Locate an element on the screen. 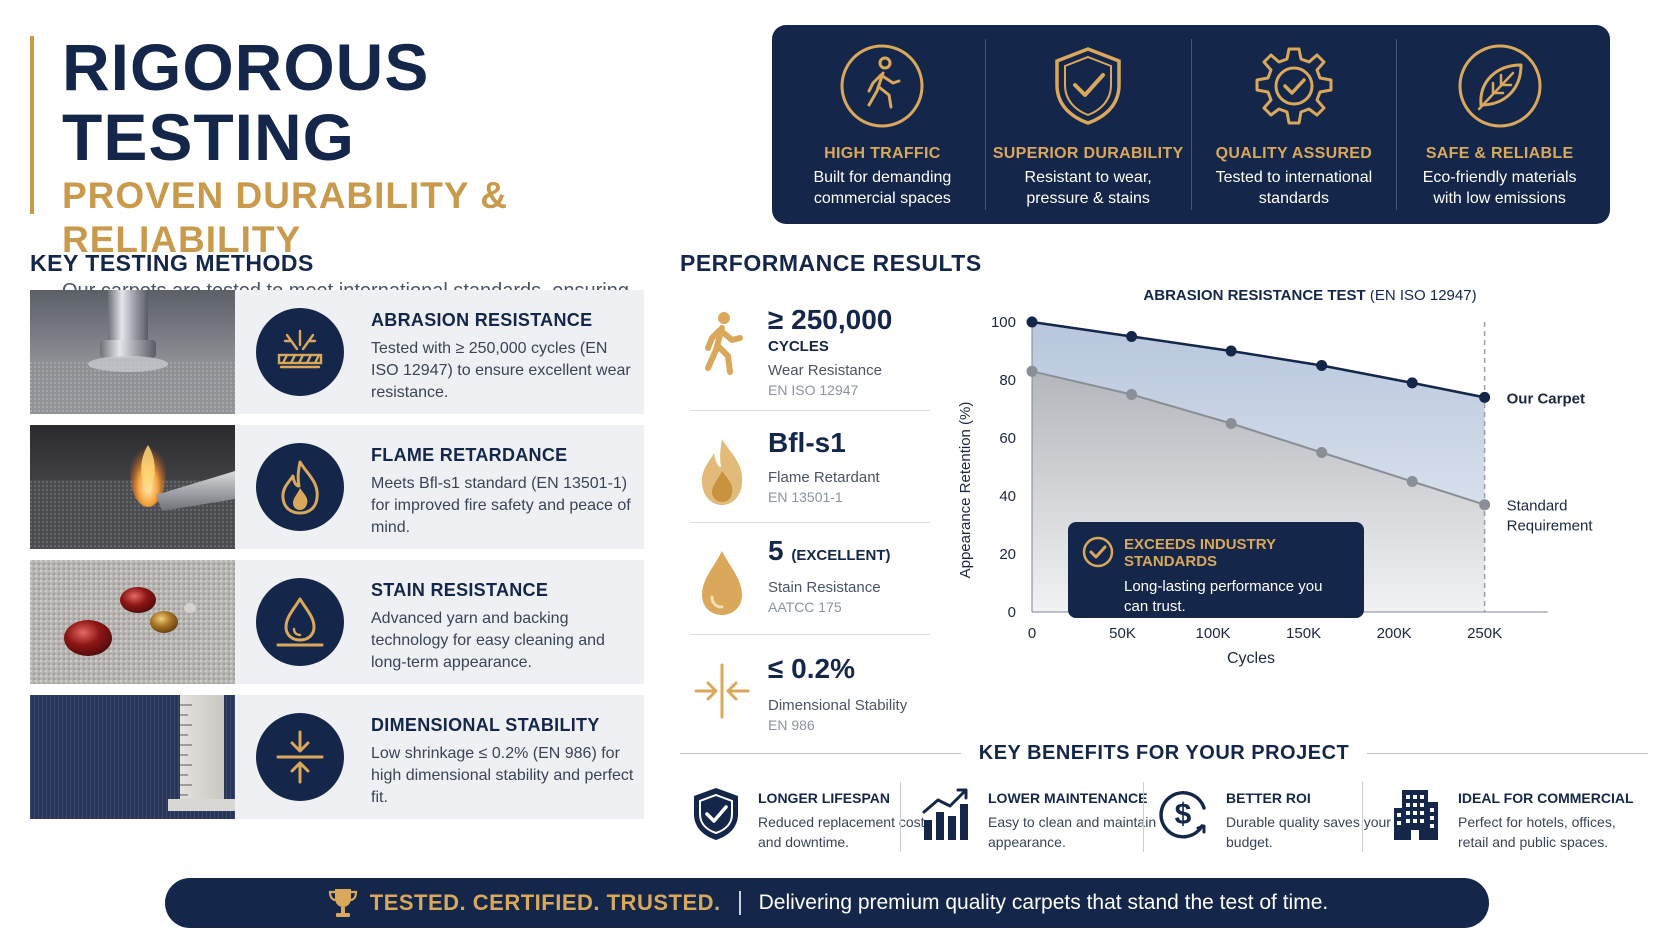  x-tick-labels: 0 50K 100K 150K 200K 250K is located at coordinates (1265, 633).